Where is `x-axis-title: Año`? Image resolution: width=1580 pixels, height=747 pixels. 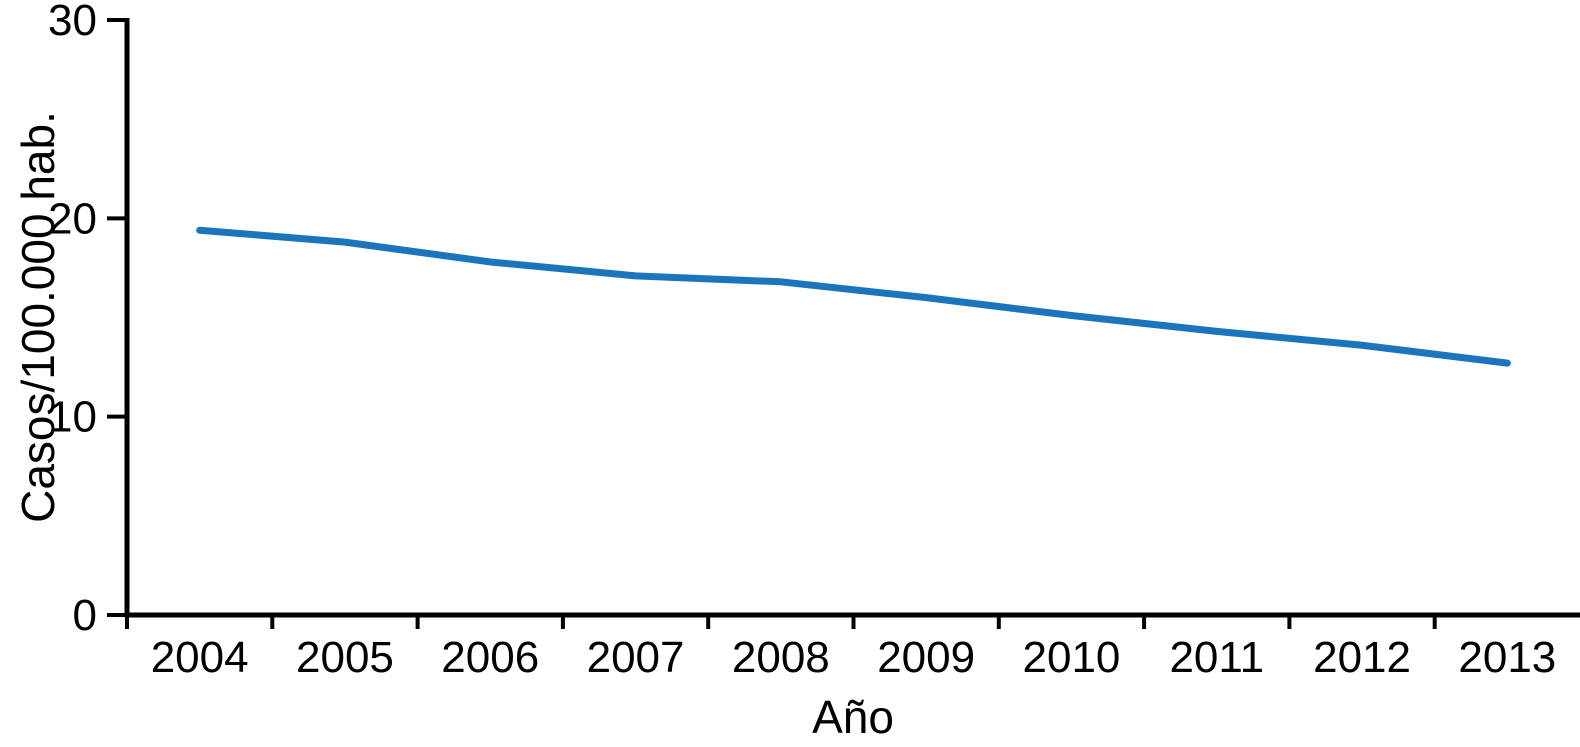 x-axis-title: Año is located at coordinates (853, 717).